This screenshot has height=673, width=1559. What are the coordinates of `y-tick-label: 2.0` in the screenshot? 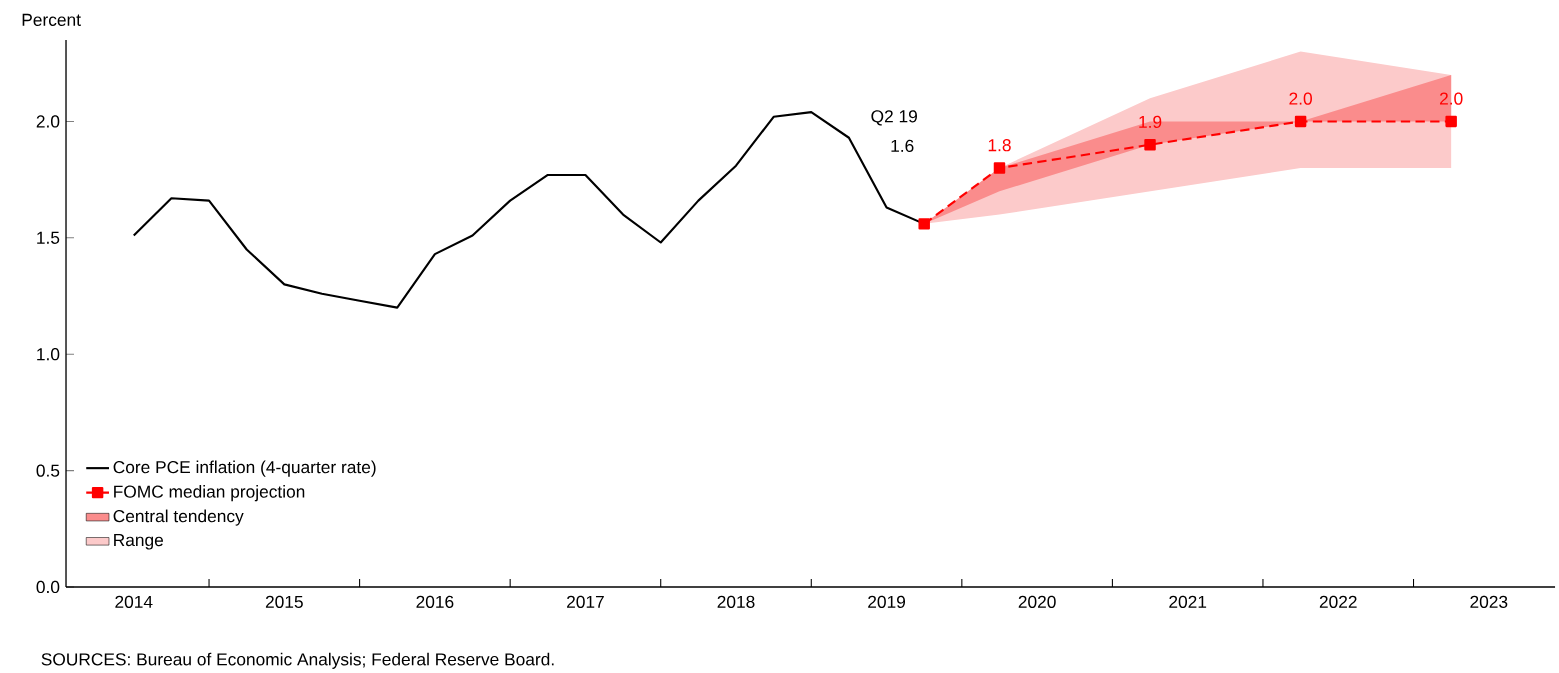 It's located at (48, 121).